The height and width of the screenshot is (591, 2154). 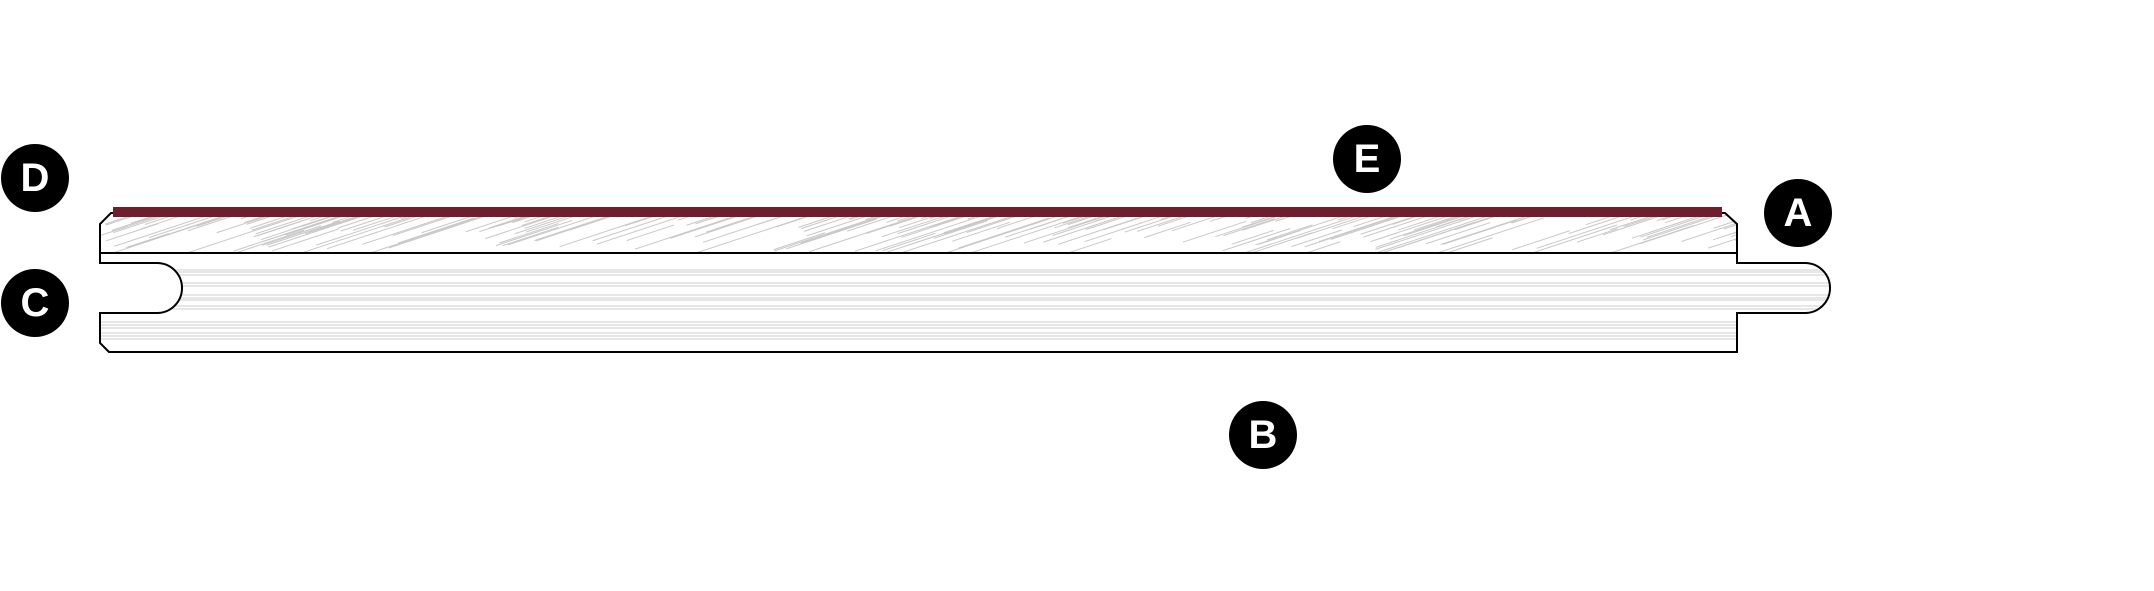 I want to click on marker-e-label: E, so click(x=1367, y=159).